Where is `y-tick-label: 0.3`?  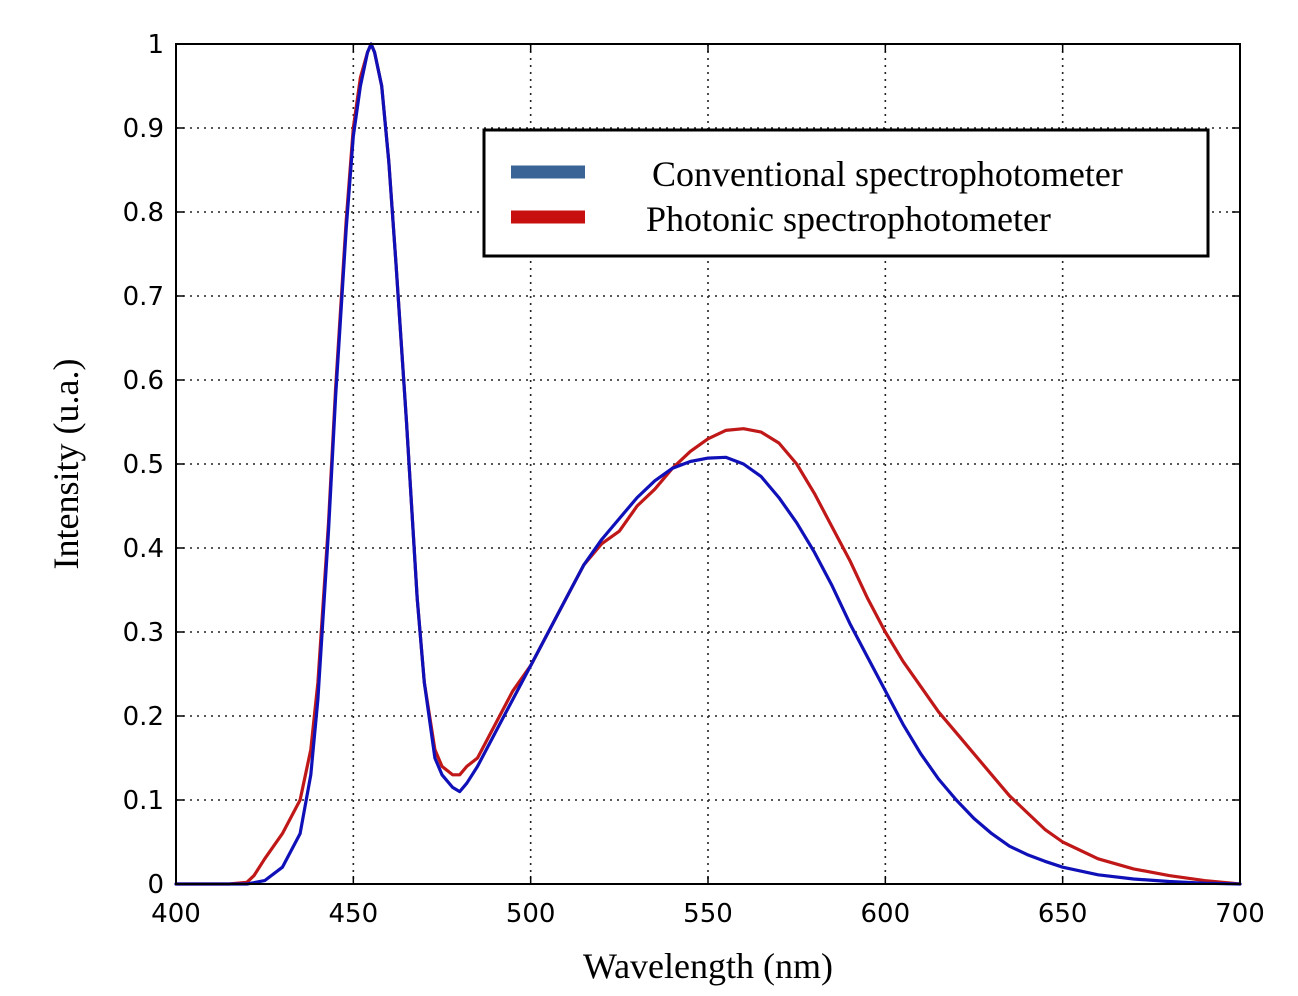
y-tick-label: 0.3 is located at coordinates (143, 633).